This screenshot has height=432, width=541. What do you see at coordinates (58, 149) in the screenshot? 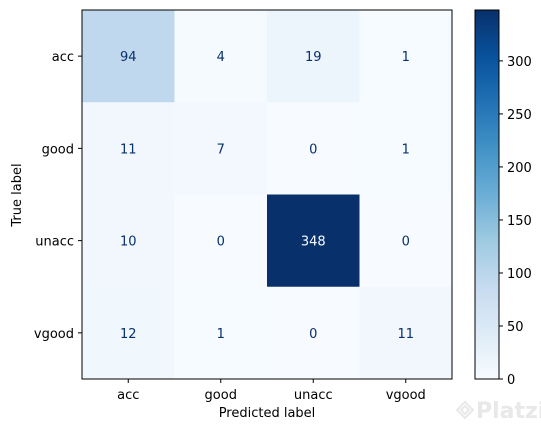
I see `y-tick-label: good` at bounding box center [58, 149].